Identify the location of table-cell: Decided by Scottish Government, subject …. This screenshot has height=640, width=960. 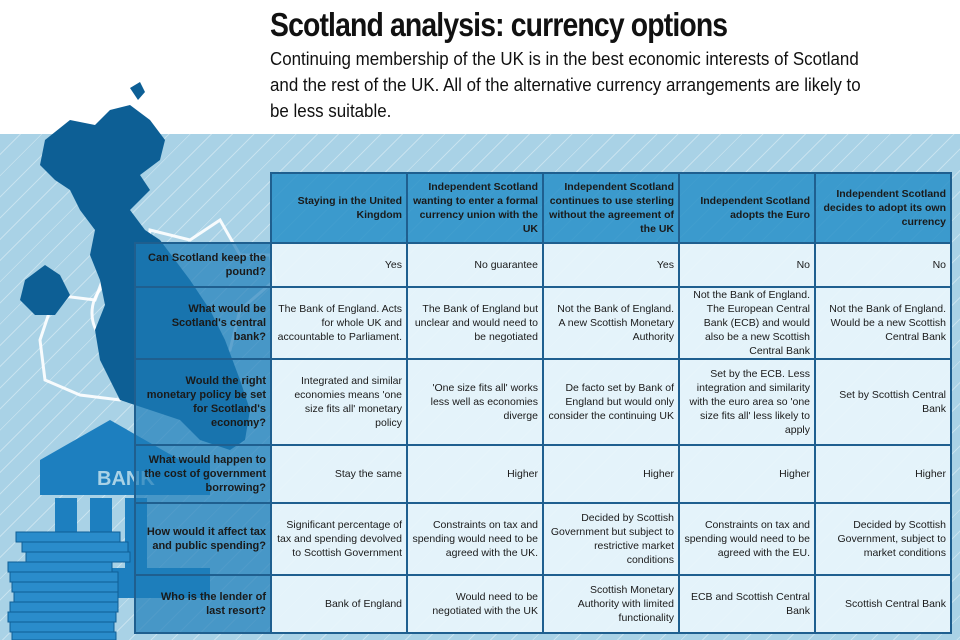
(883, 539).